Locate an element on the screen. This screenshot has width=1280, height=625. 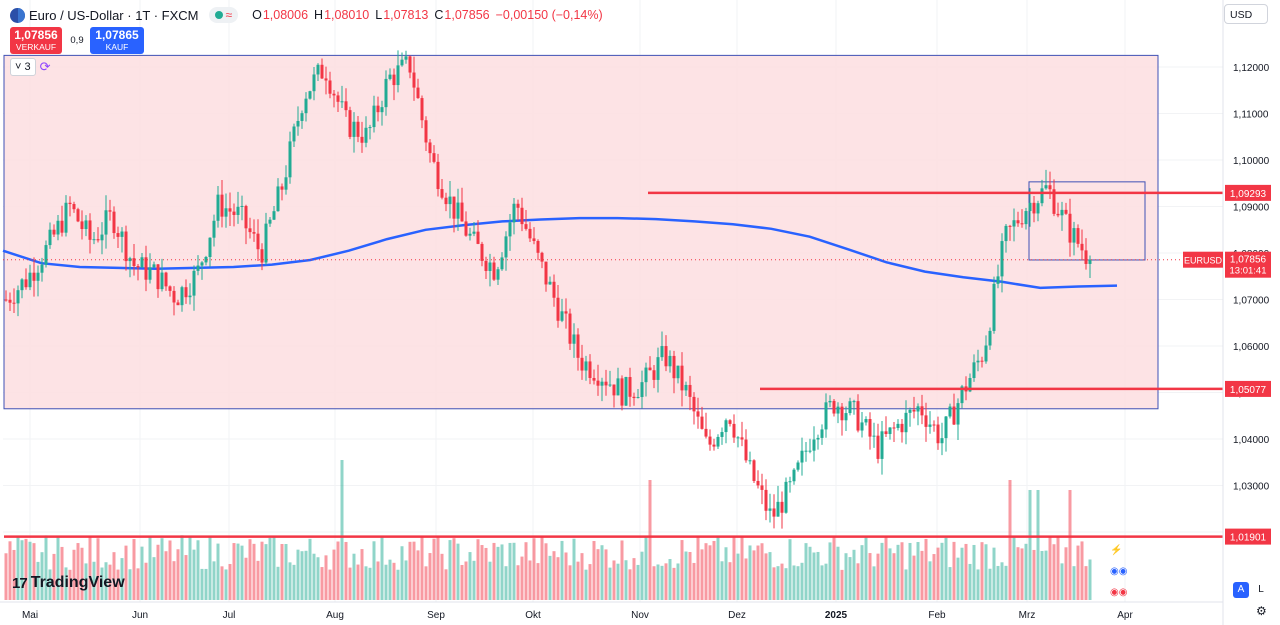
market-status-badge: ≈ is located at coordinates (223, 15).